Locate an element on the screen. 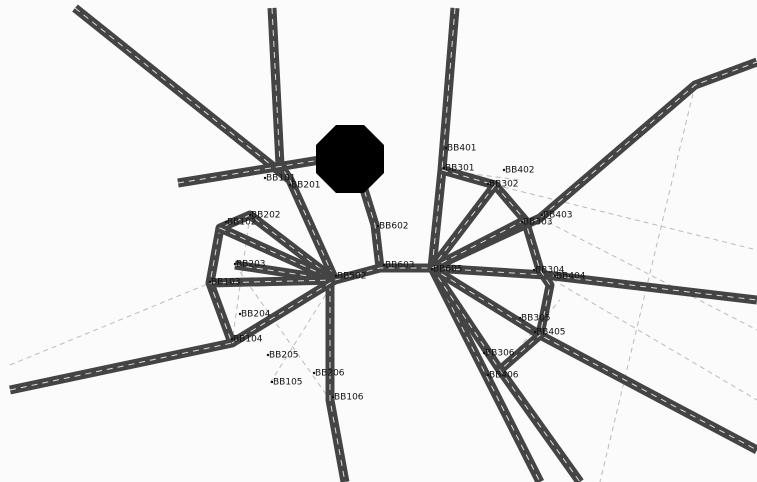 This screenshot has width=757, height=482. node-label: BB106 is located at coordinates (349, 398).